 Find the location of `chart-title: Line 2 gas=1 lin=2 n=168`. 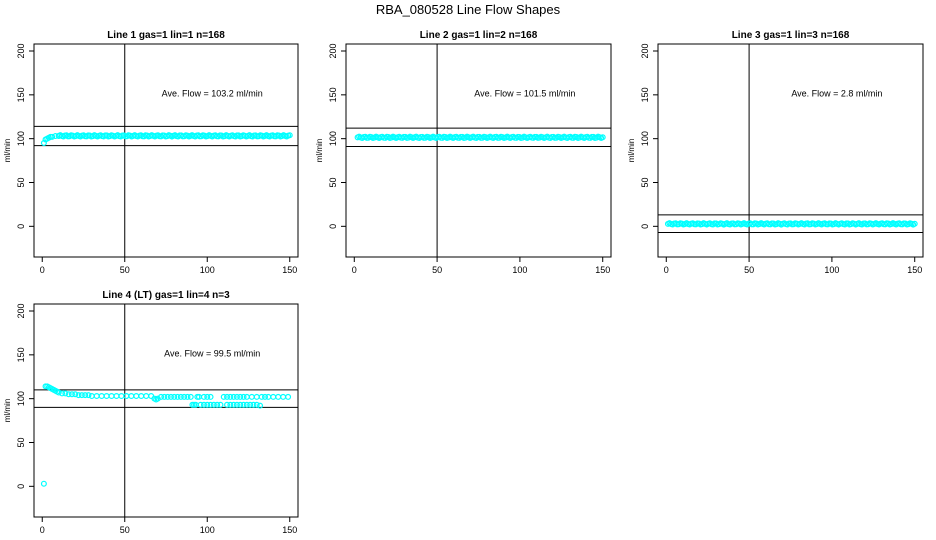

chart-title: Line 2 gas=1 lin=2 n=168 is located at coordinates (479, 35).